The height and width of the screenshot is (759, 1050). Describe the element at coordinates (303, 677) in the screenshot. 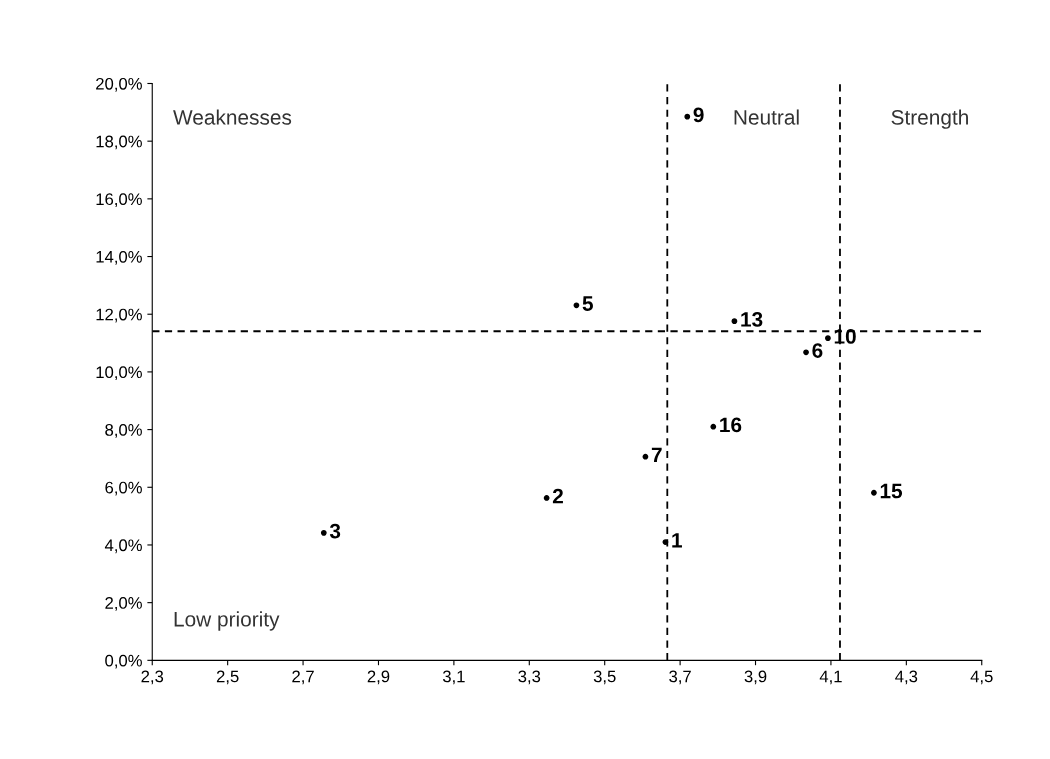

I see `x-tick-label: 2,7` at that location.